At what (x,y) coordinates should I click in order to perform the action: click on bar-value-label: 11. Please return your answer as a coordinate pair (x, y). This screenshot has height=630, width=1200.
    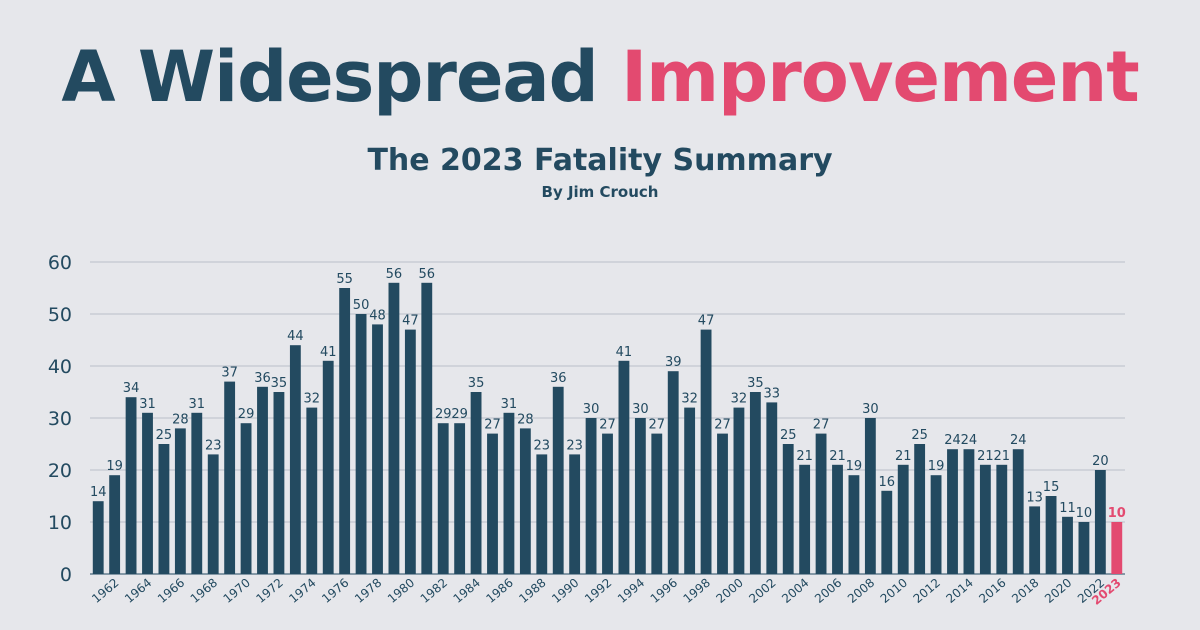
    Looking at the image, I should click on (1067, 508).